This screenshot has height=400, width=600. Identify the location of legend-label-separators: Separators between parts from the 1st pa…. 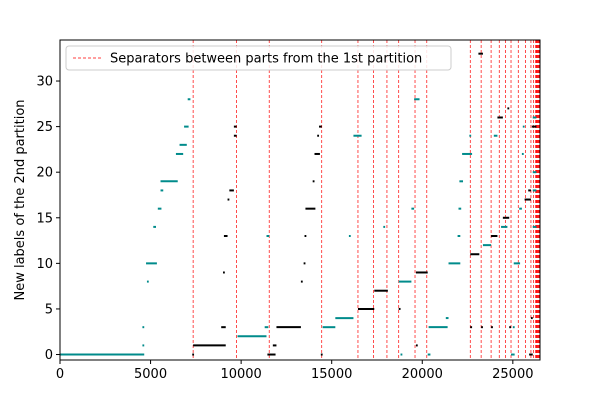
(266, 59).